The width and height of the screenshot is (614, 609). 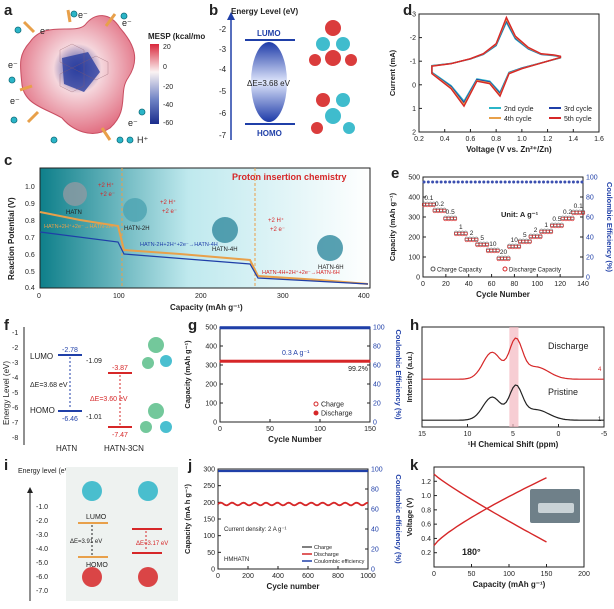 What do you see at coordinates (301, 272) in the screenshot?
I see `reaction-3: HATN-4H+2H⁺+2e⁻→HATN-6H` at bounding box center [301, 272].